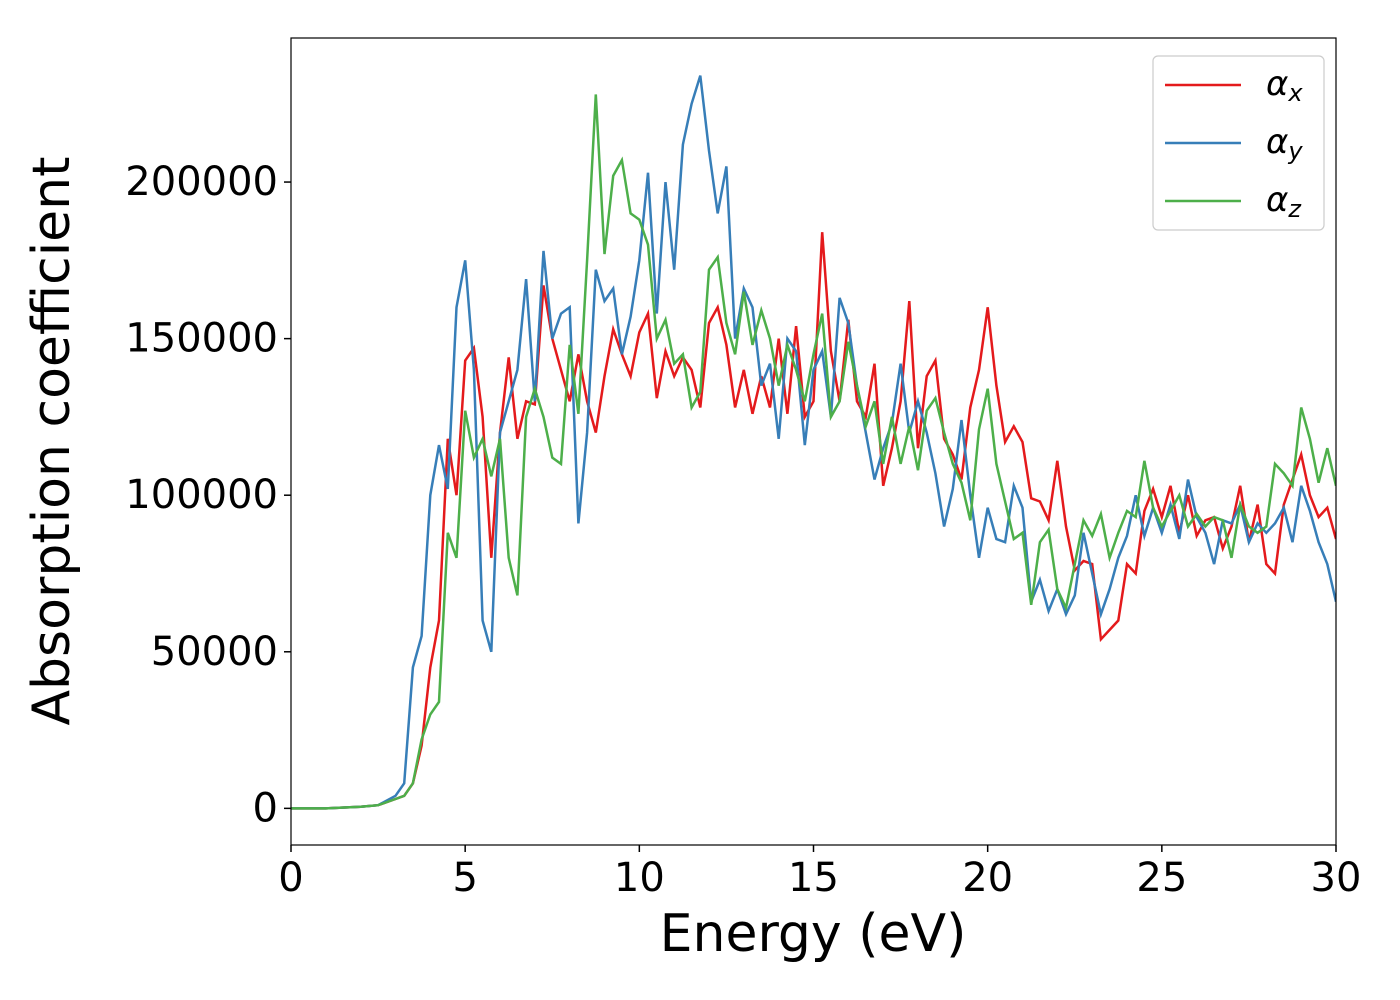  What do you see at coordinates (813, 934) in the screenshot?
I see `x-axis-label: Energy (eV)` at bounding box center [813, 934].